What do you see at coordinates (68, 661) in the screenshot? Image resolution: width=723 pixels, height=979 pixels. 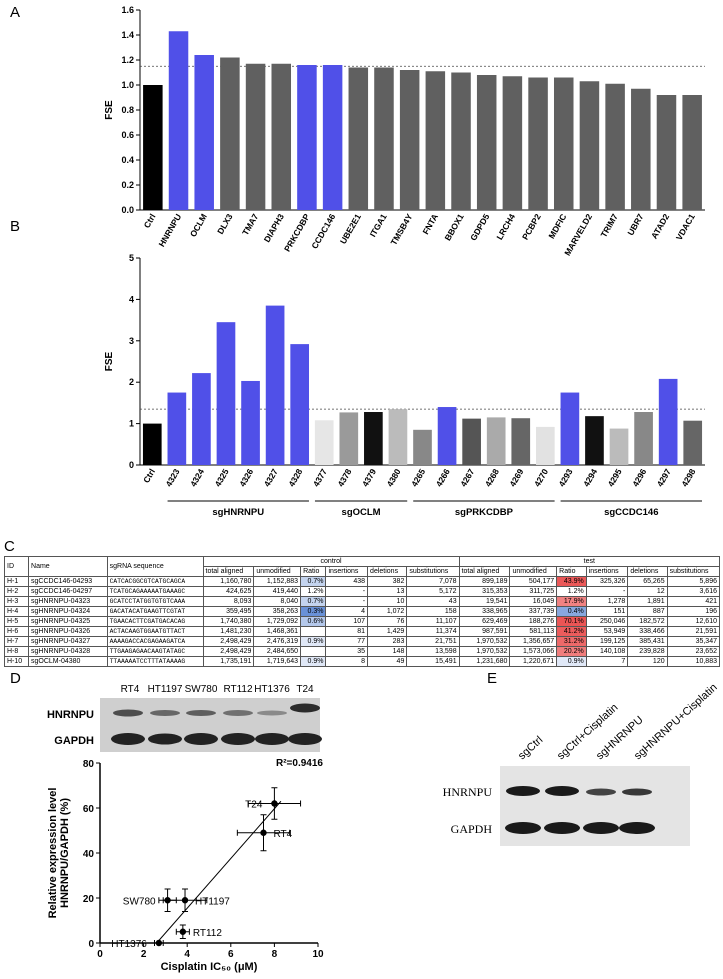 I see `table-cell: sgOCLM-04380` at bounding box center [68, 661].